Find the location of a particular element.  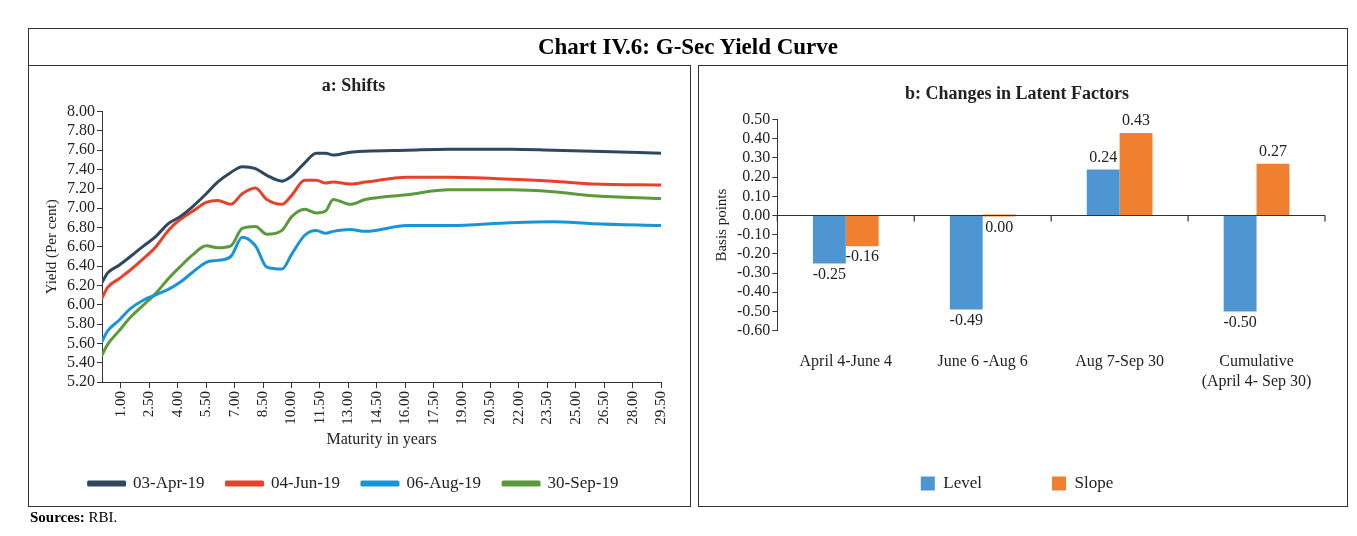

y-tick-label: -0.50 is located at coordinates (754, 310).